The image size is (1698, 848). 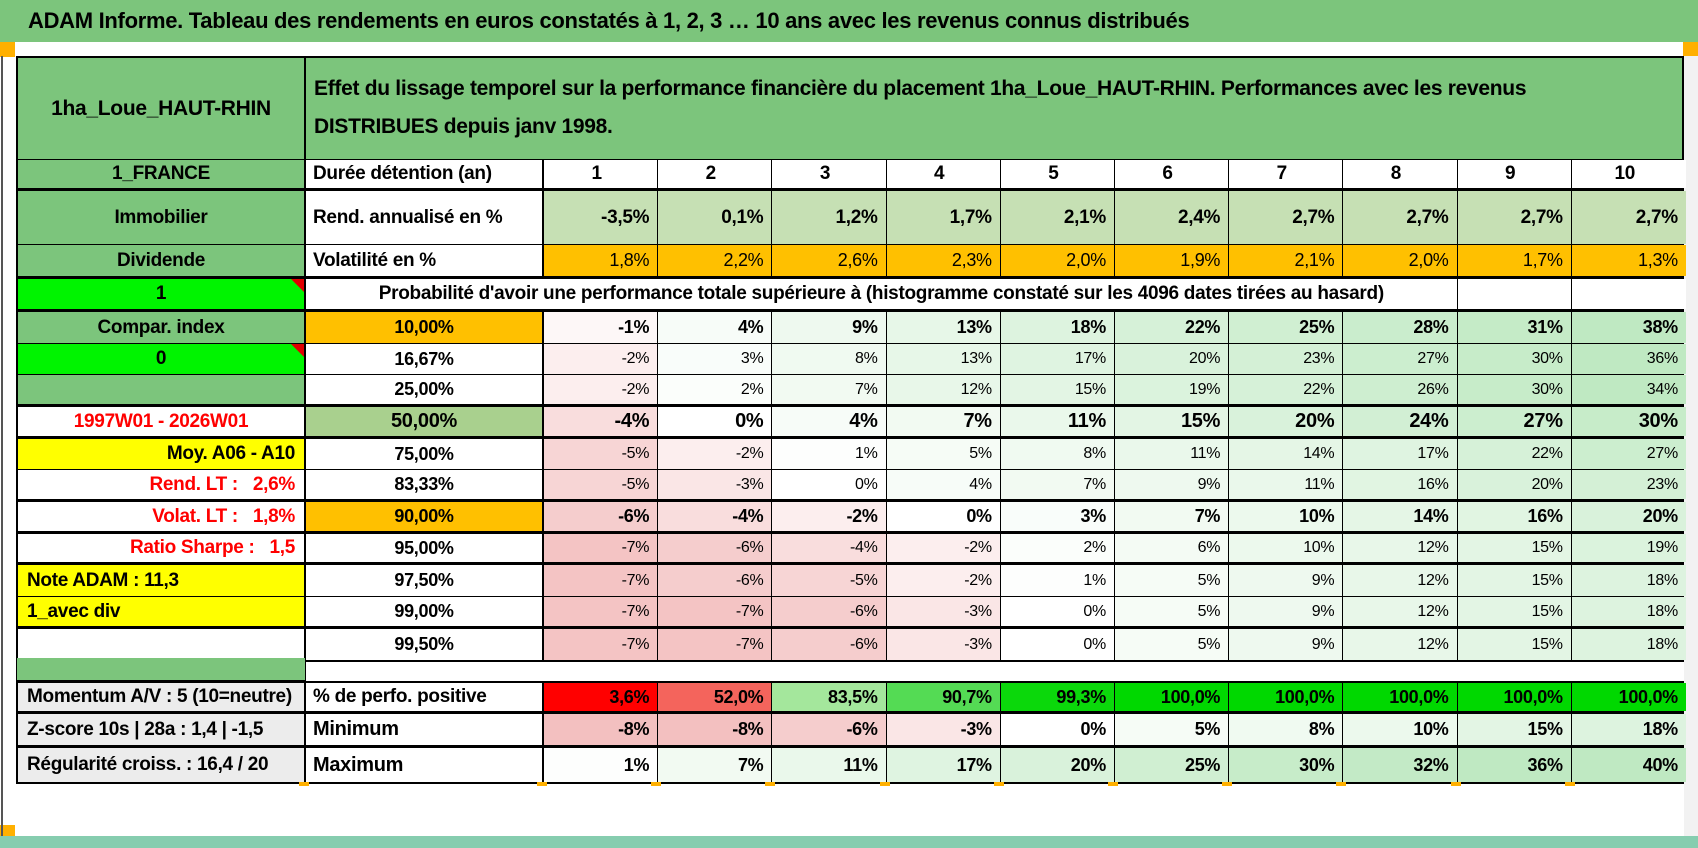 What do you see at coordinates (943, 327) in the screenshot?
I see `cell-p10-4: 13%` at bounding box center [943, 327].